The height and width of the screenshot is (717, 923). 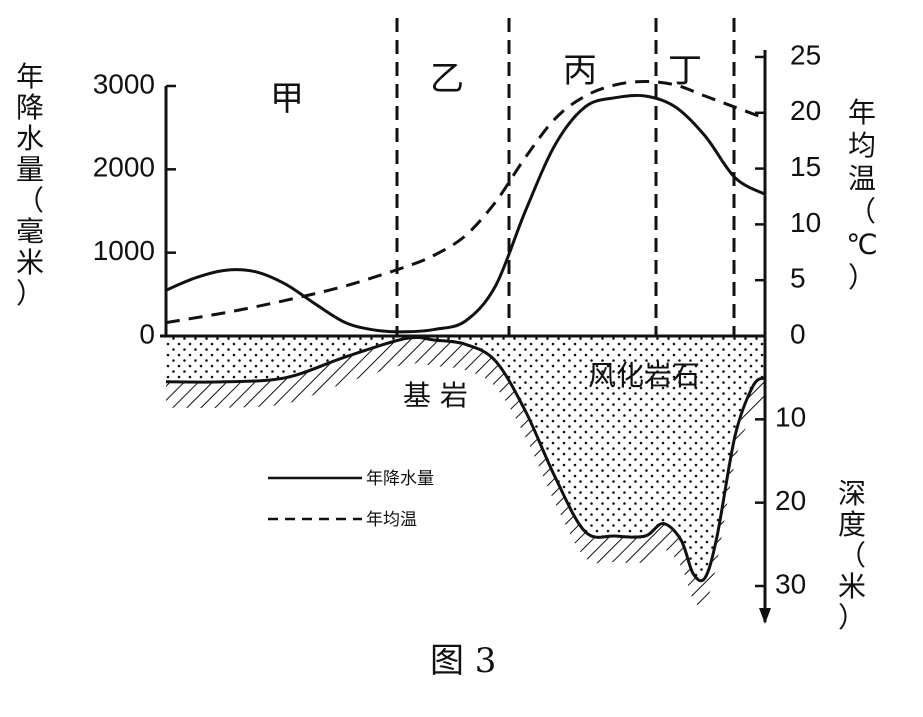 What do you see at coordinates (790, 417) in the screenshot?
I see `depth-tick-label: 10` at bounding box center [790, 417].